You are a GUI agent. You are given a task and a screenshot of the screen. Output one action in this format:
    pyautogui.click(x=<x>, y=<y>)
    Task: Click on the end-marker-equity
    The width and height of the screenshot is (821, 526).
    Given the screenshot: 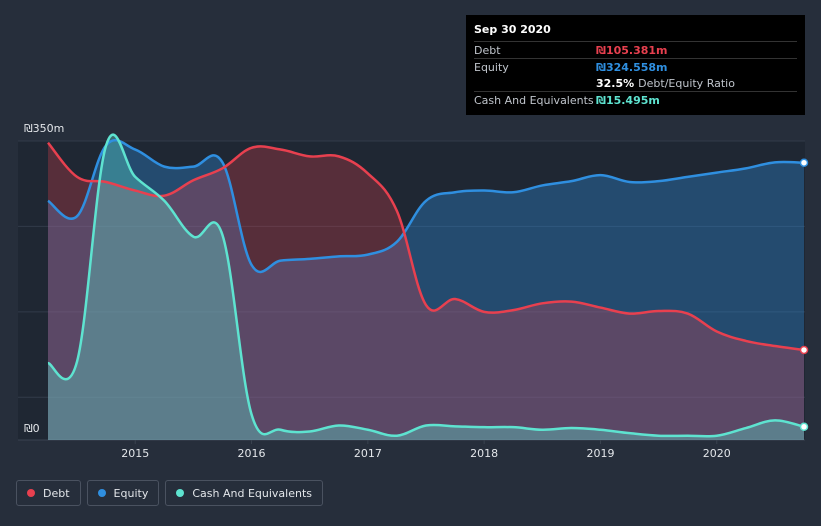 What is the action you would take?
    pyautogui.click(x=804, y=162)
    